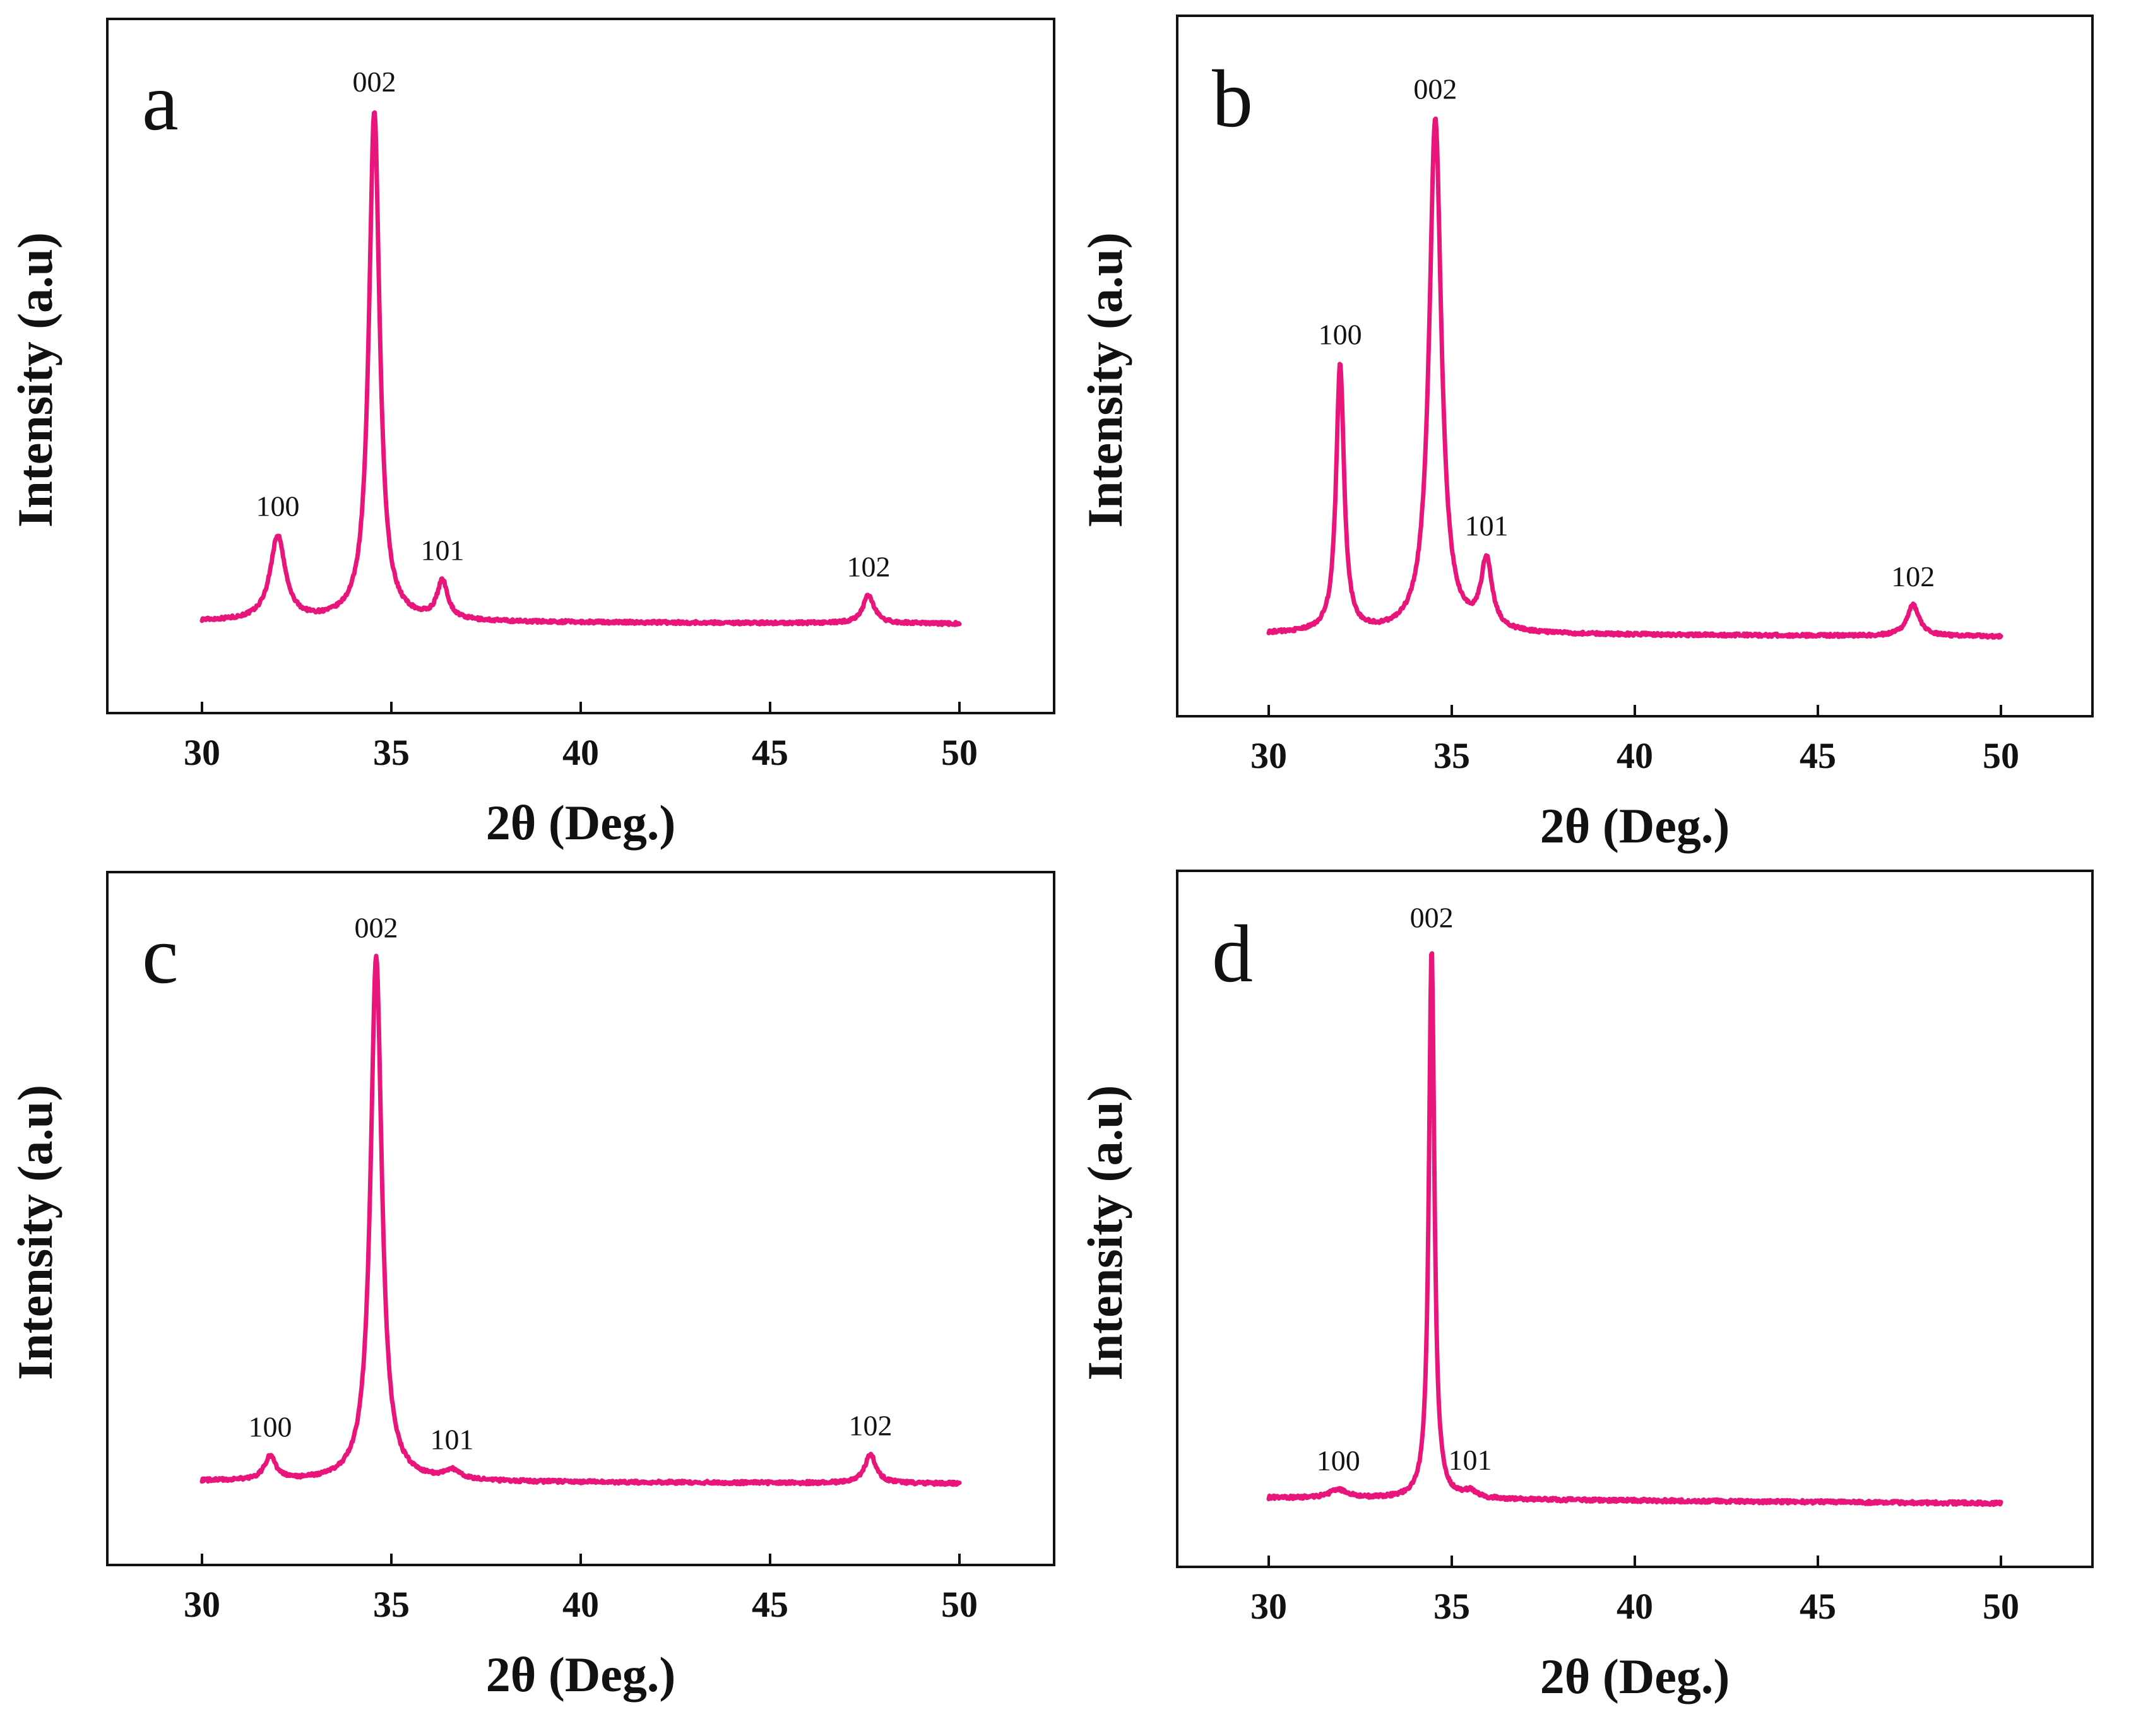 The image size is (2148, 1736). What do you see at coordinates (160, 955) in the screenshot?
I see `panel-letter: c` at bounding box center [160, 955].